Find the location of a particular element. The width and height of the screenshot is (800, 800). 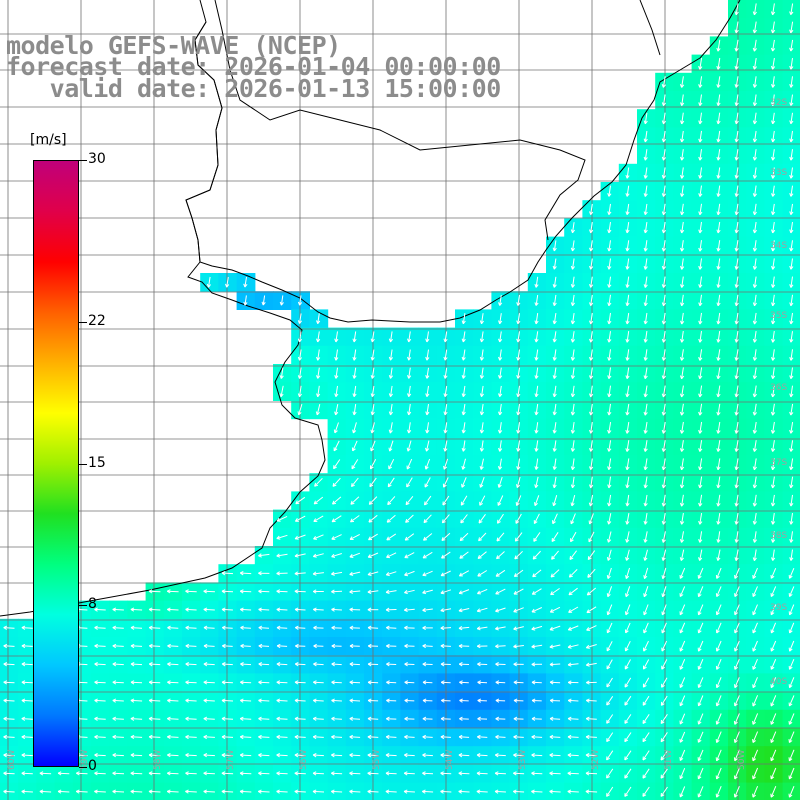

border-north is located at coordinates (650, 28).